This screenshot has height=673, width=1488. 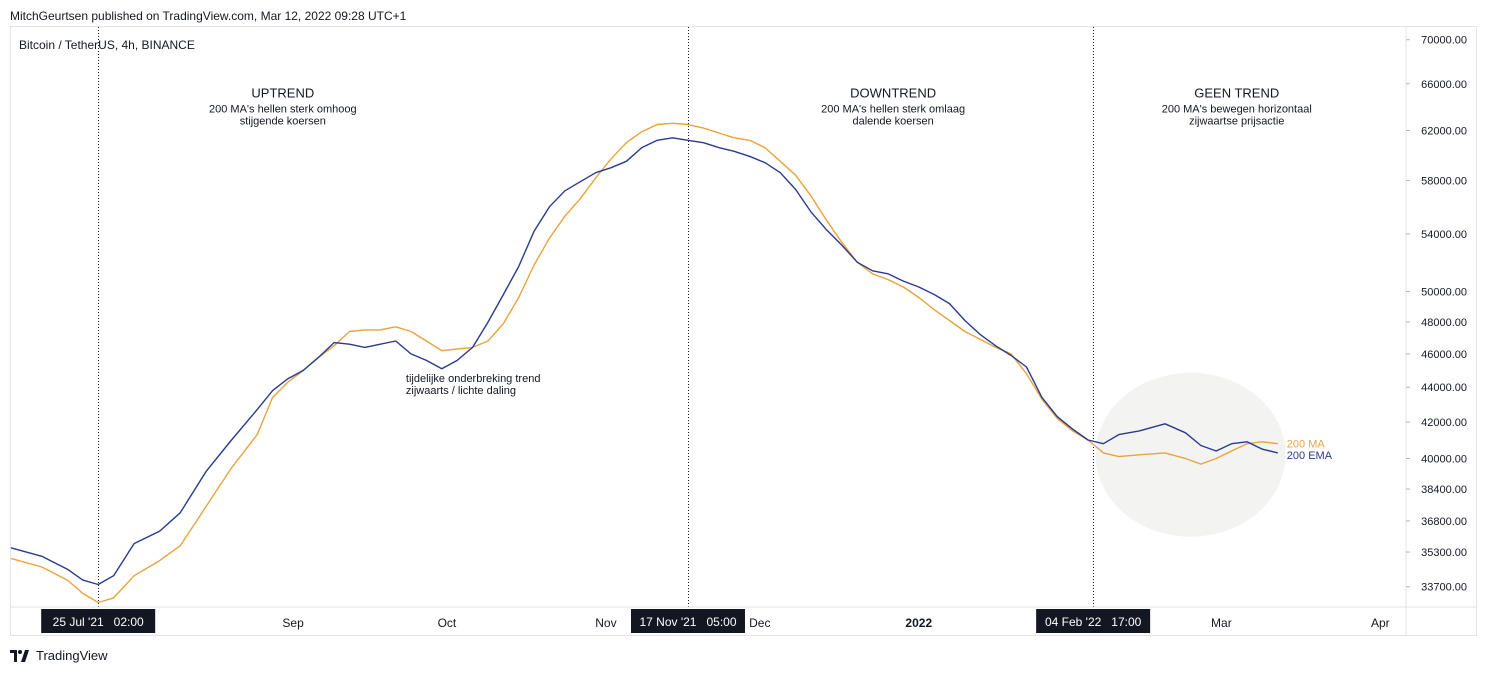 I want to click on price-tick-label: 36800.00, so click(x=1444, y=522).